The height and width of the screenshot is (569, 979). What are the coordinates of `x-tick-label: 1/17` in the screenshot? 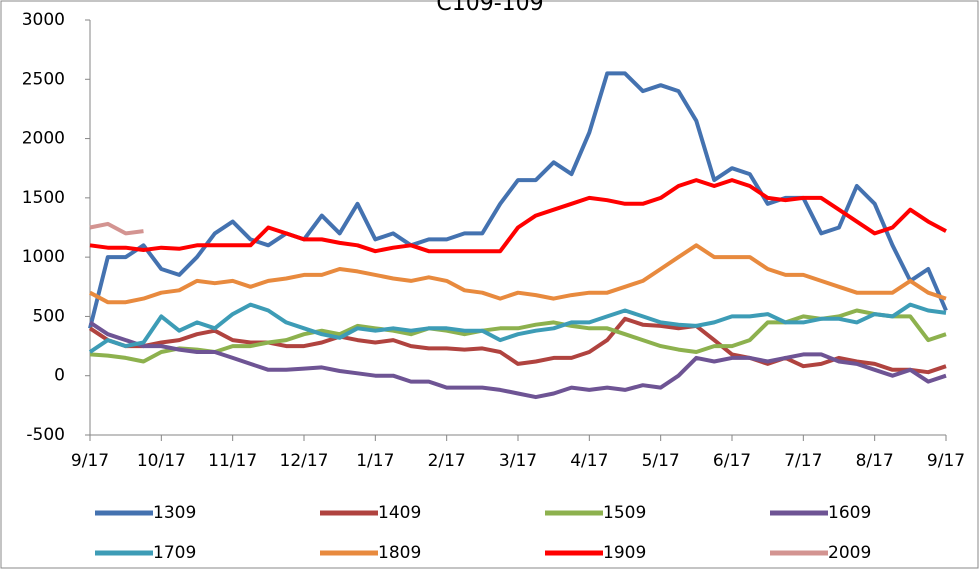 It's located at (375, 461).